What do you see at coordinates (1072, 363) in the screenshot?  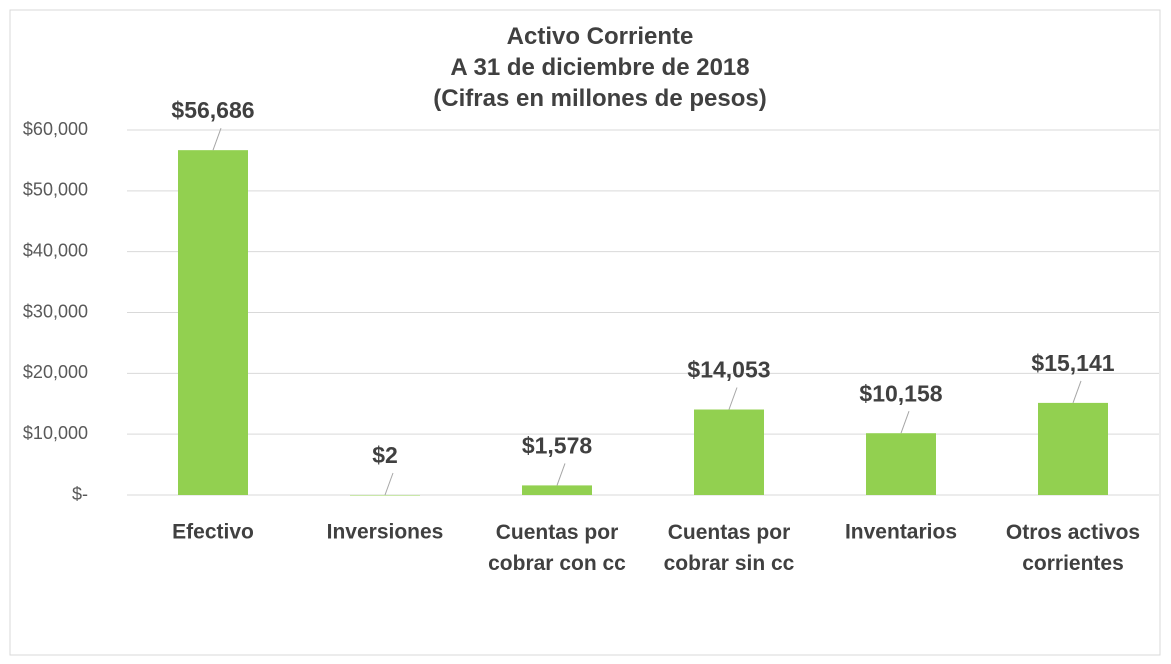 I see `value-label: $15,141` at bounding box center [1072, 363].